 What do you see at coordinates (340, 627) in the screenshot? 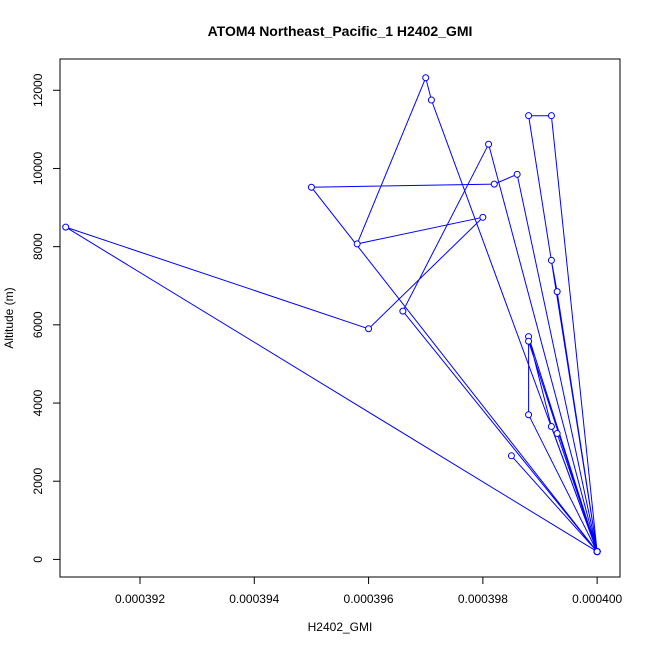
I see `x-axis-label: H2402_GMI` at bounding box center [340, 627].